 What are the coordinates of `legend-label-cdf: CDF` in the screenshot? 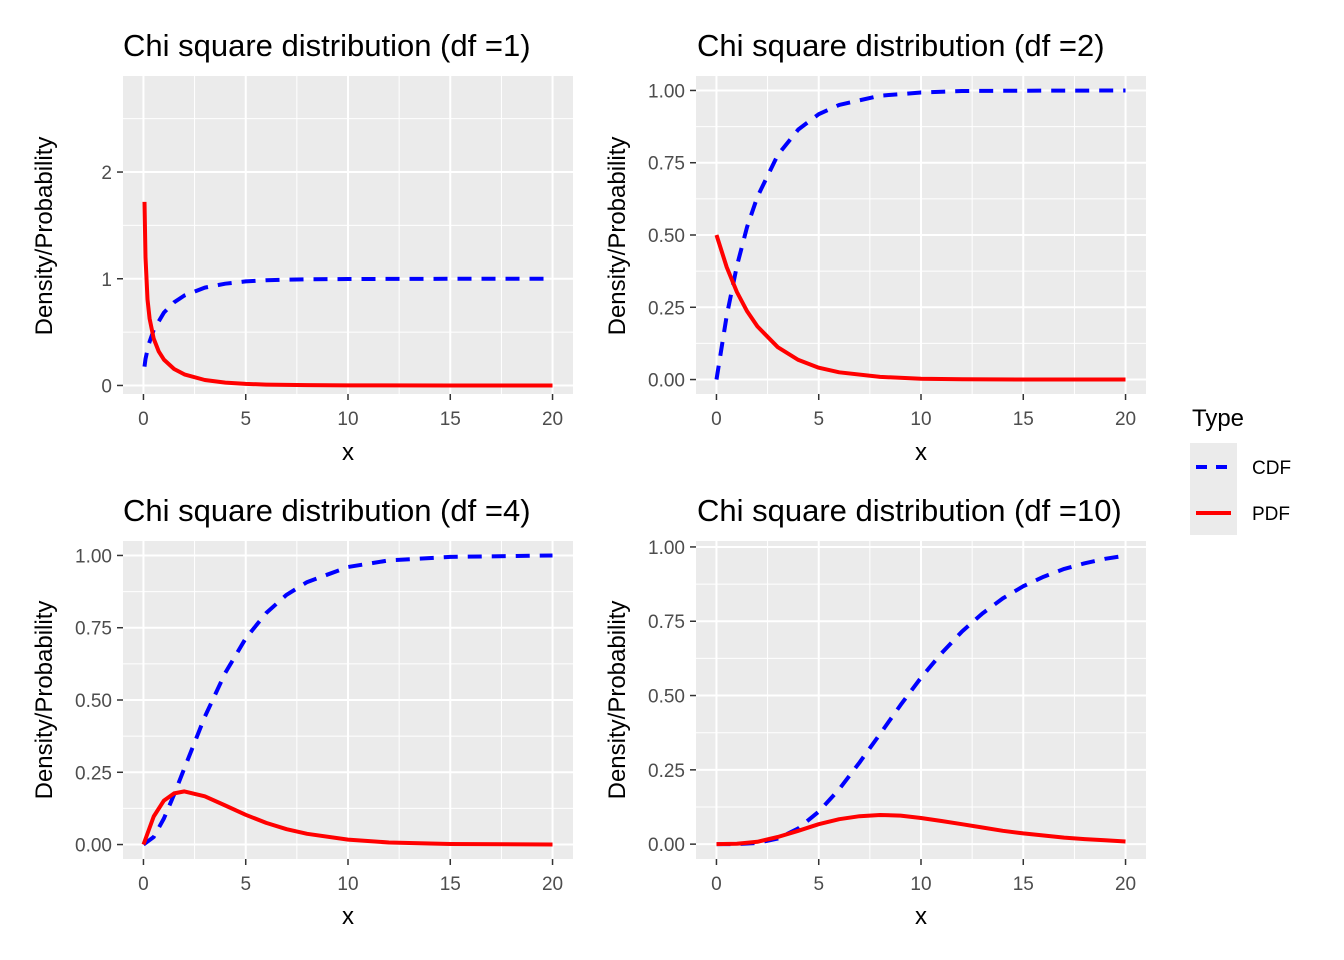 It's located at (1271, 468).